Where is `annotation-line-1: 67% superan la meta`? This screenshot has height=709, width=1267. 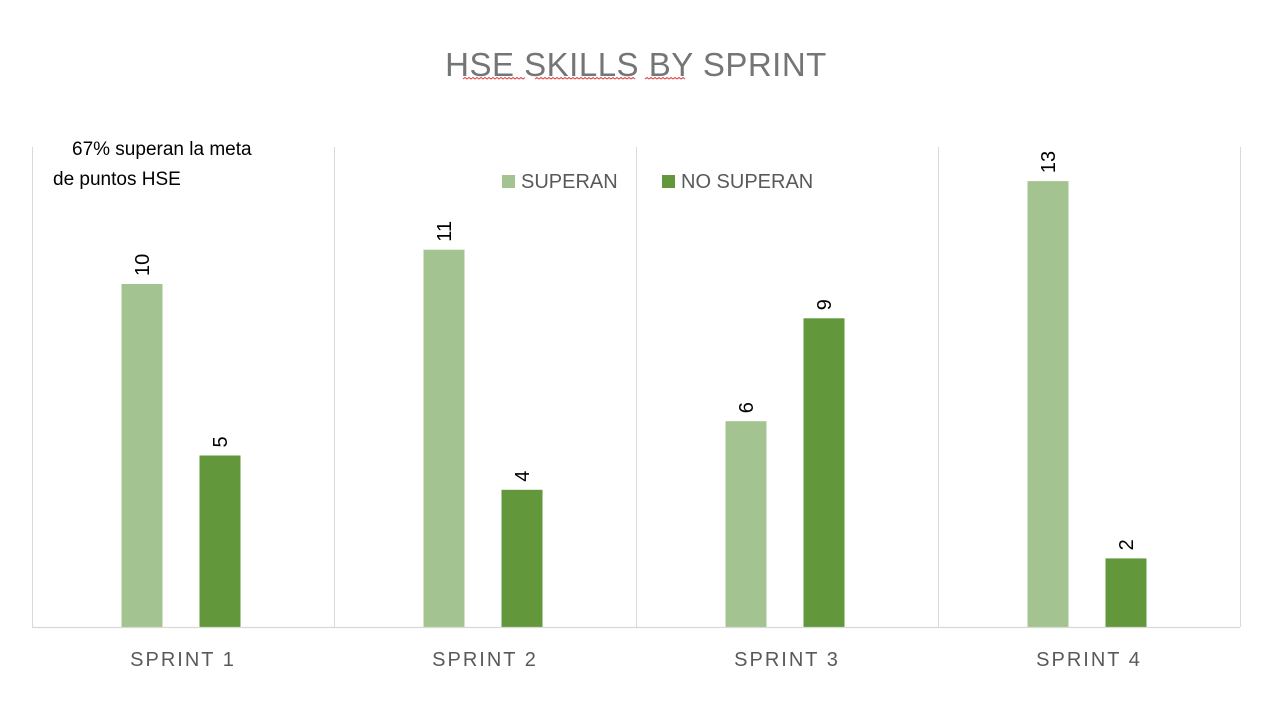 annotation-line-1: 67% superan la meta is located at coordinates (162, 149).